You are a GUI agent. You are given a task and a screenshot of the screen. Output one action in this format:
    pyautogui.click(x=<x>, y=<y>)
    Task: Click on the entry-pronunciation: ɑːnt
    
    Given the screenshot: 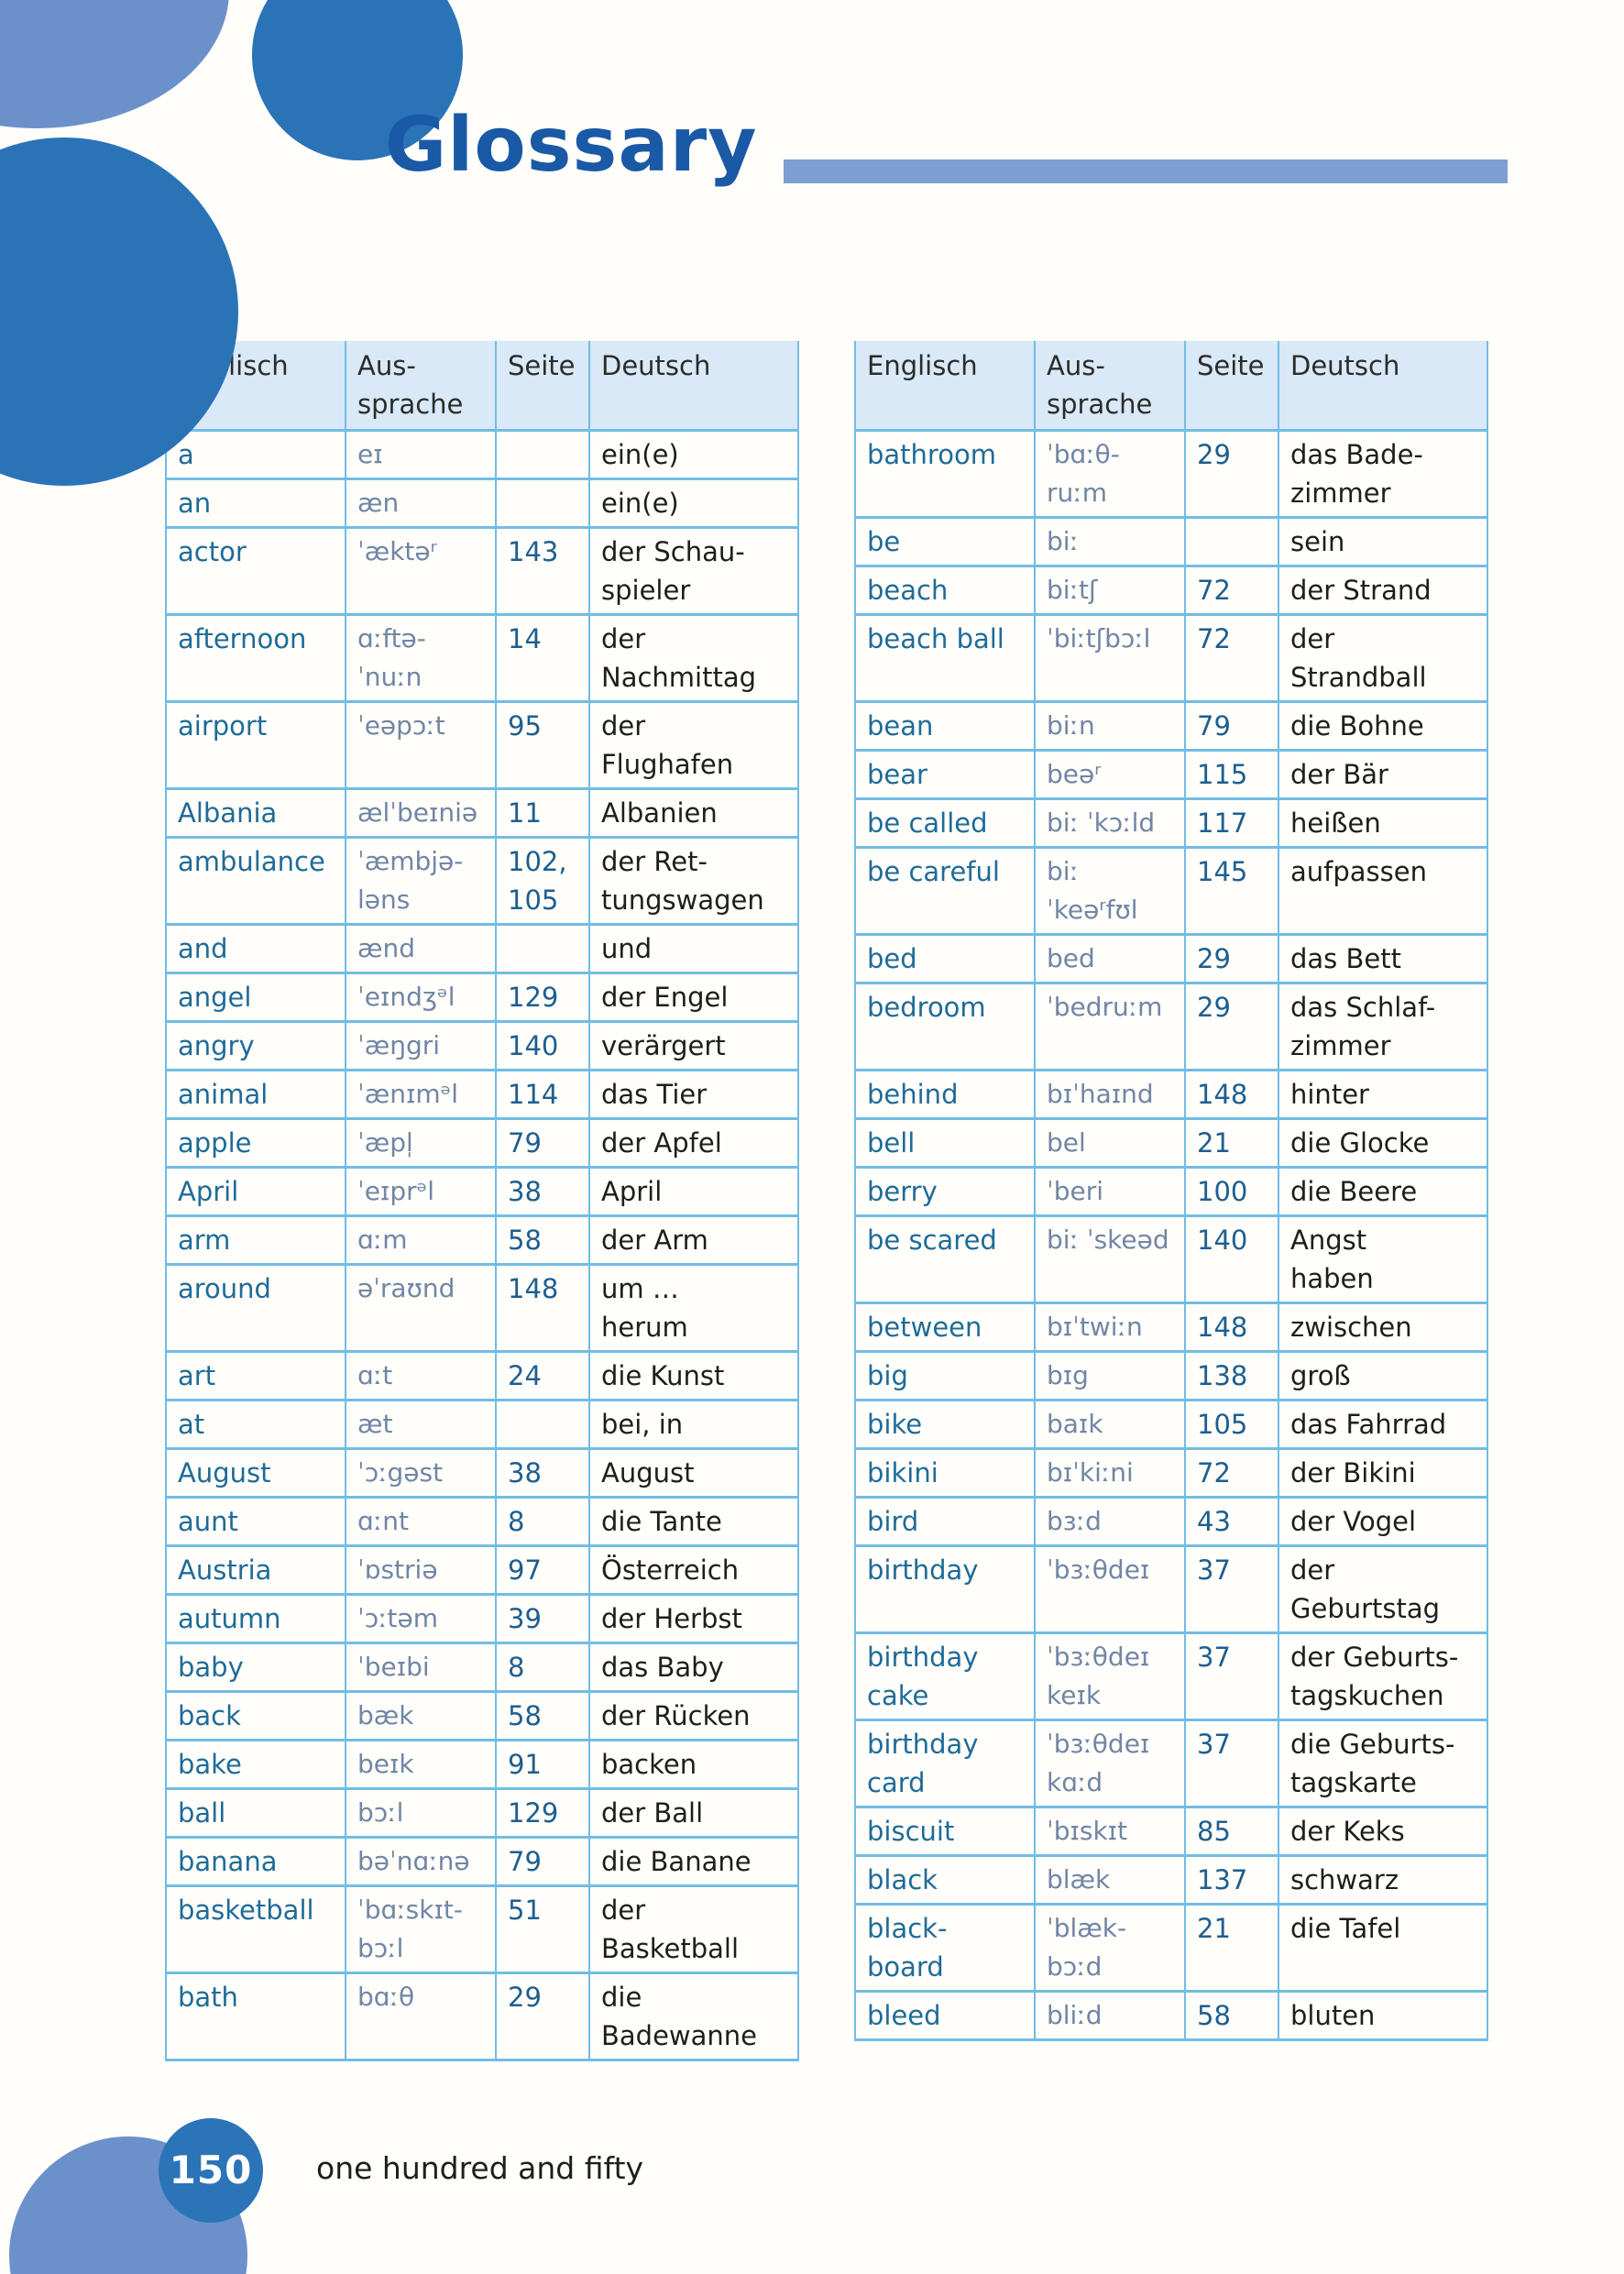 What is the action you would take?
    pyautogui.click(x=421, y=1522)
    